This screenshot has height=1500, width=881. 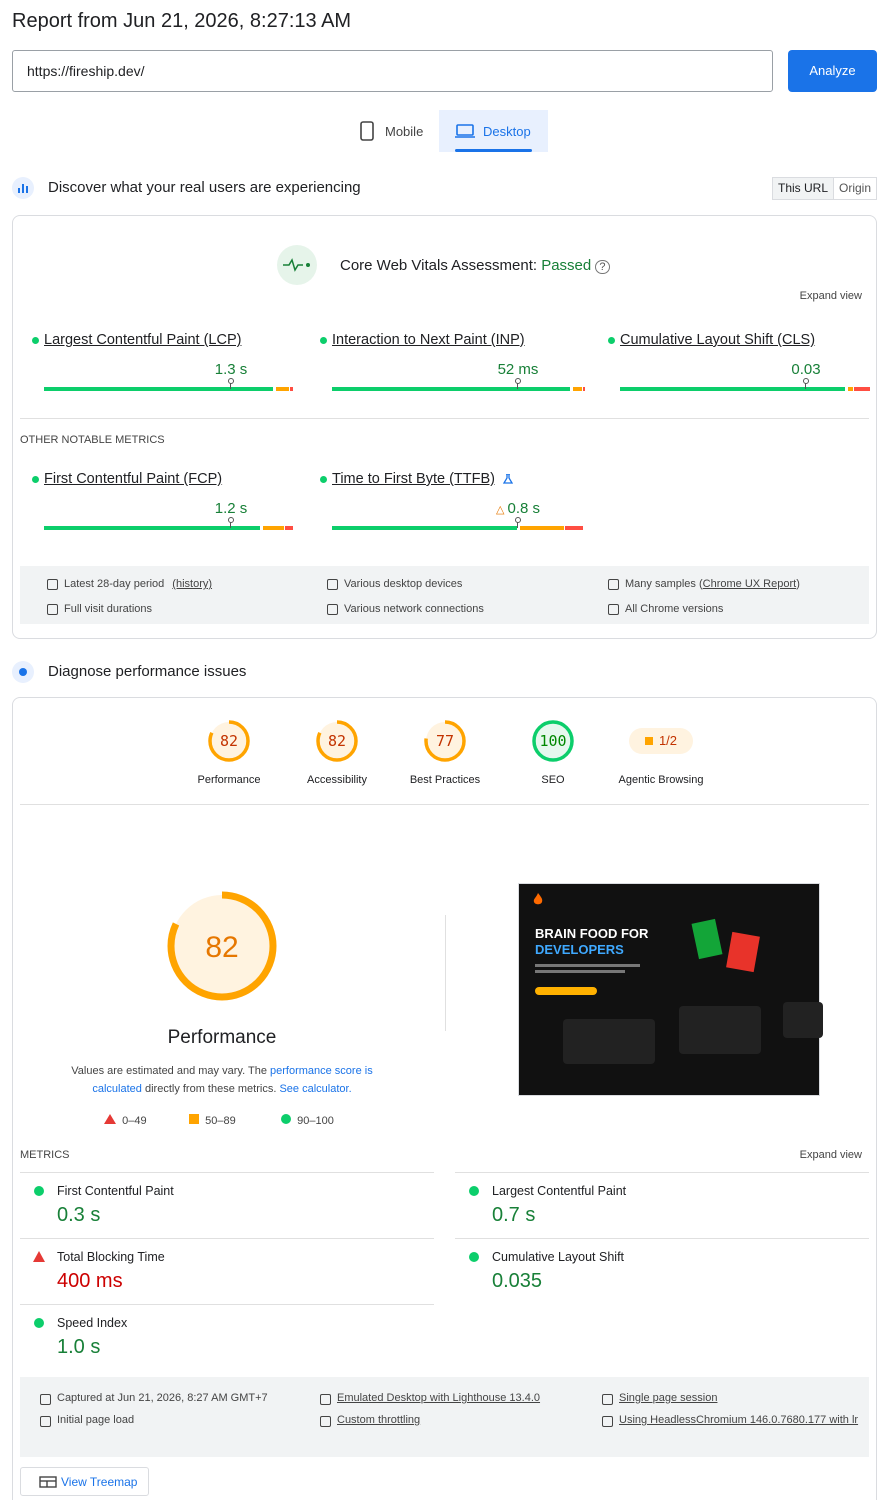 I want to click on metric-value: 0.035, so click(x=517, y=1281).